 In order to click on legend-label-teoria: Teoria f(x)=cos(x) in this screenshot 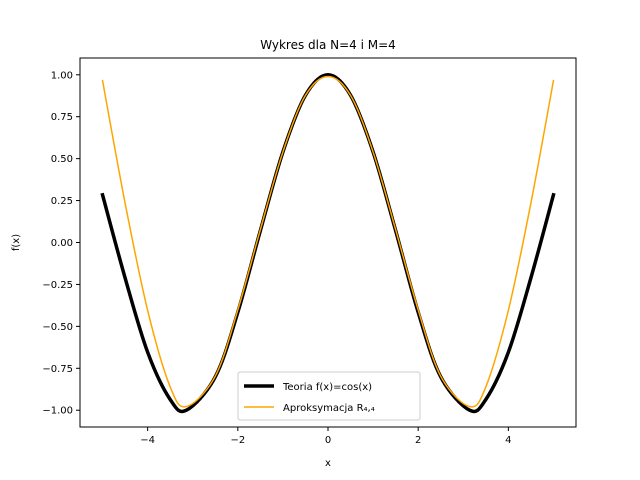, I will do `click(327, 387)`.